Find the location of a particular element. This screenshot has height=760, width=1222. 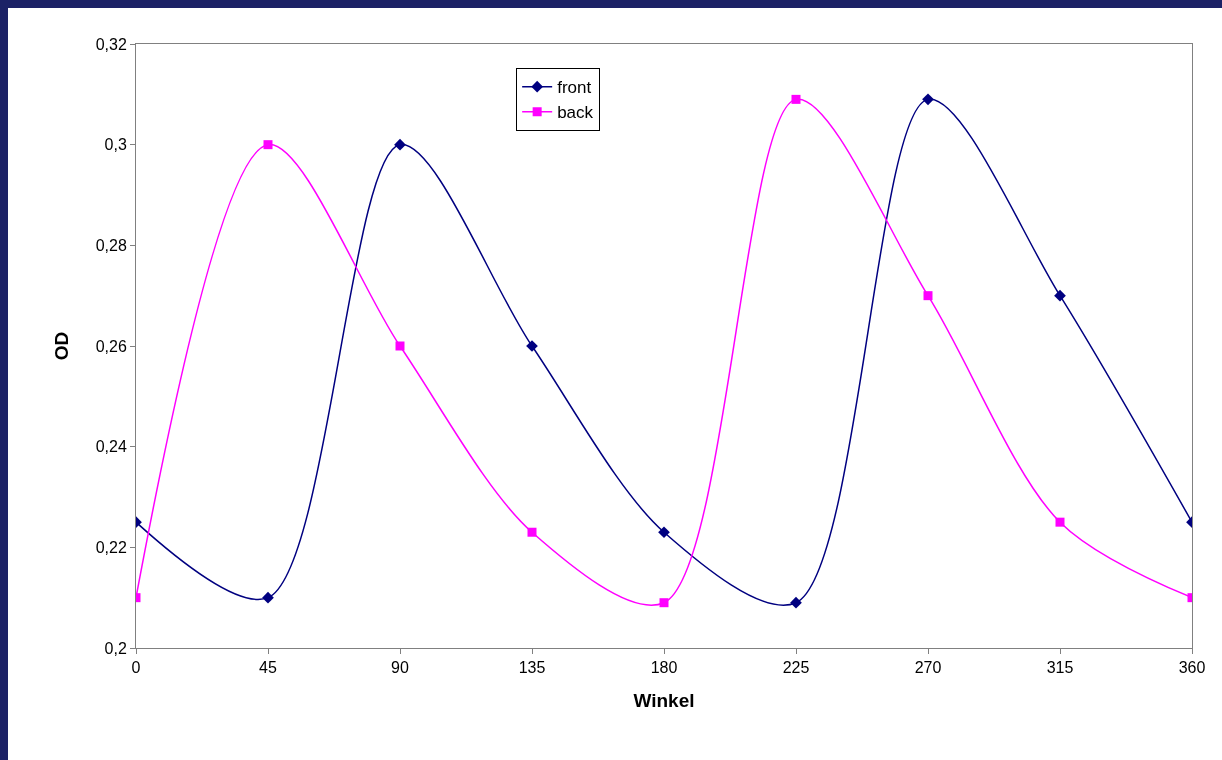

x-tick-label: 315 is located at coordinates (1060, 668).